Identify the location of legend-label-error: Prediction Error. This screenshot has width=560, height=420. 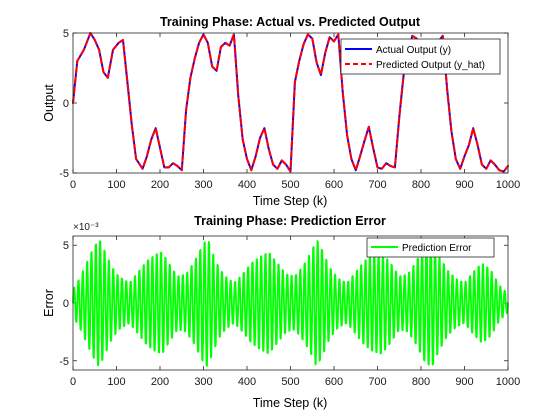
(437, 248).